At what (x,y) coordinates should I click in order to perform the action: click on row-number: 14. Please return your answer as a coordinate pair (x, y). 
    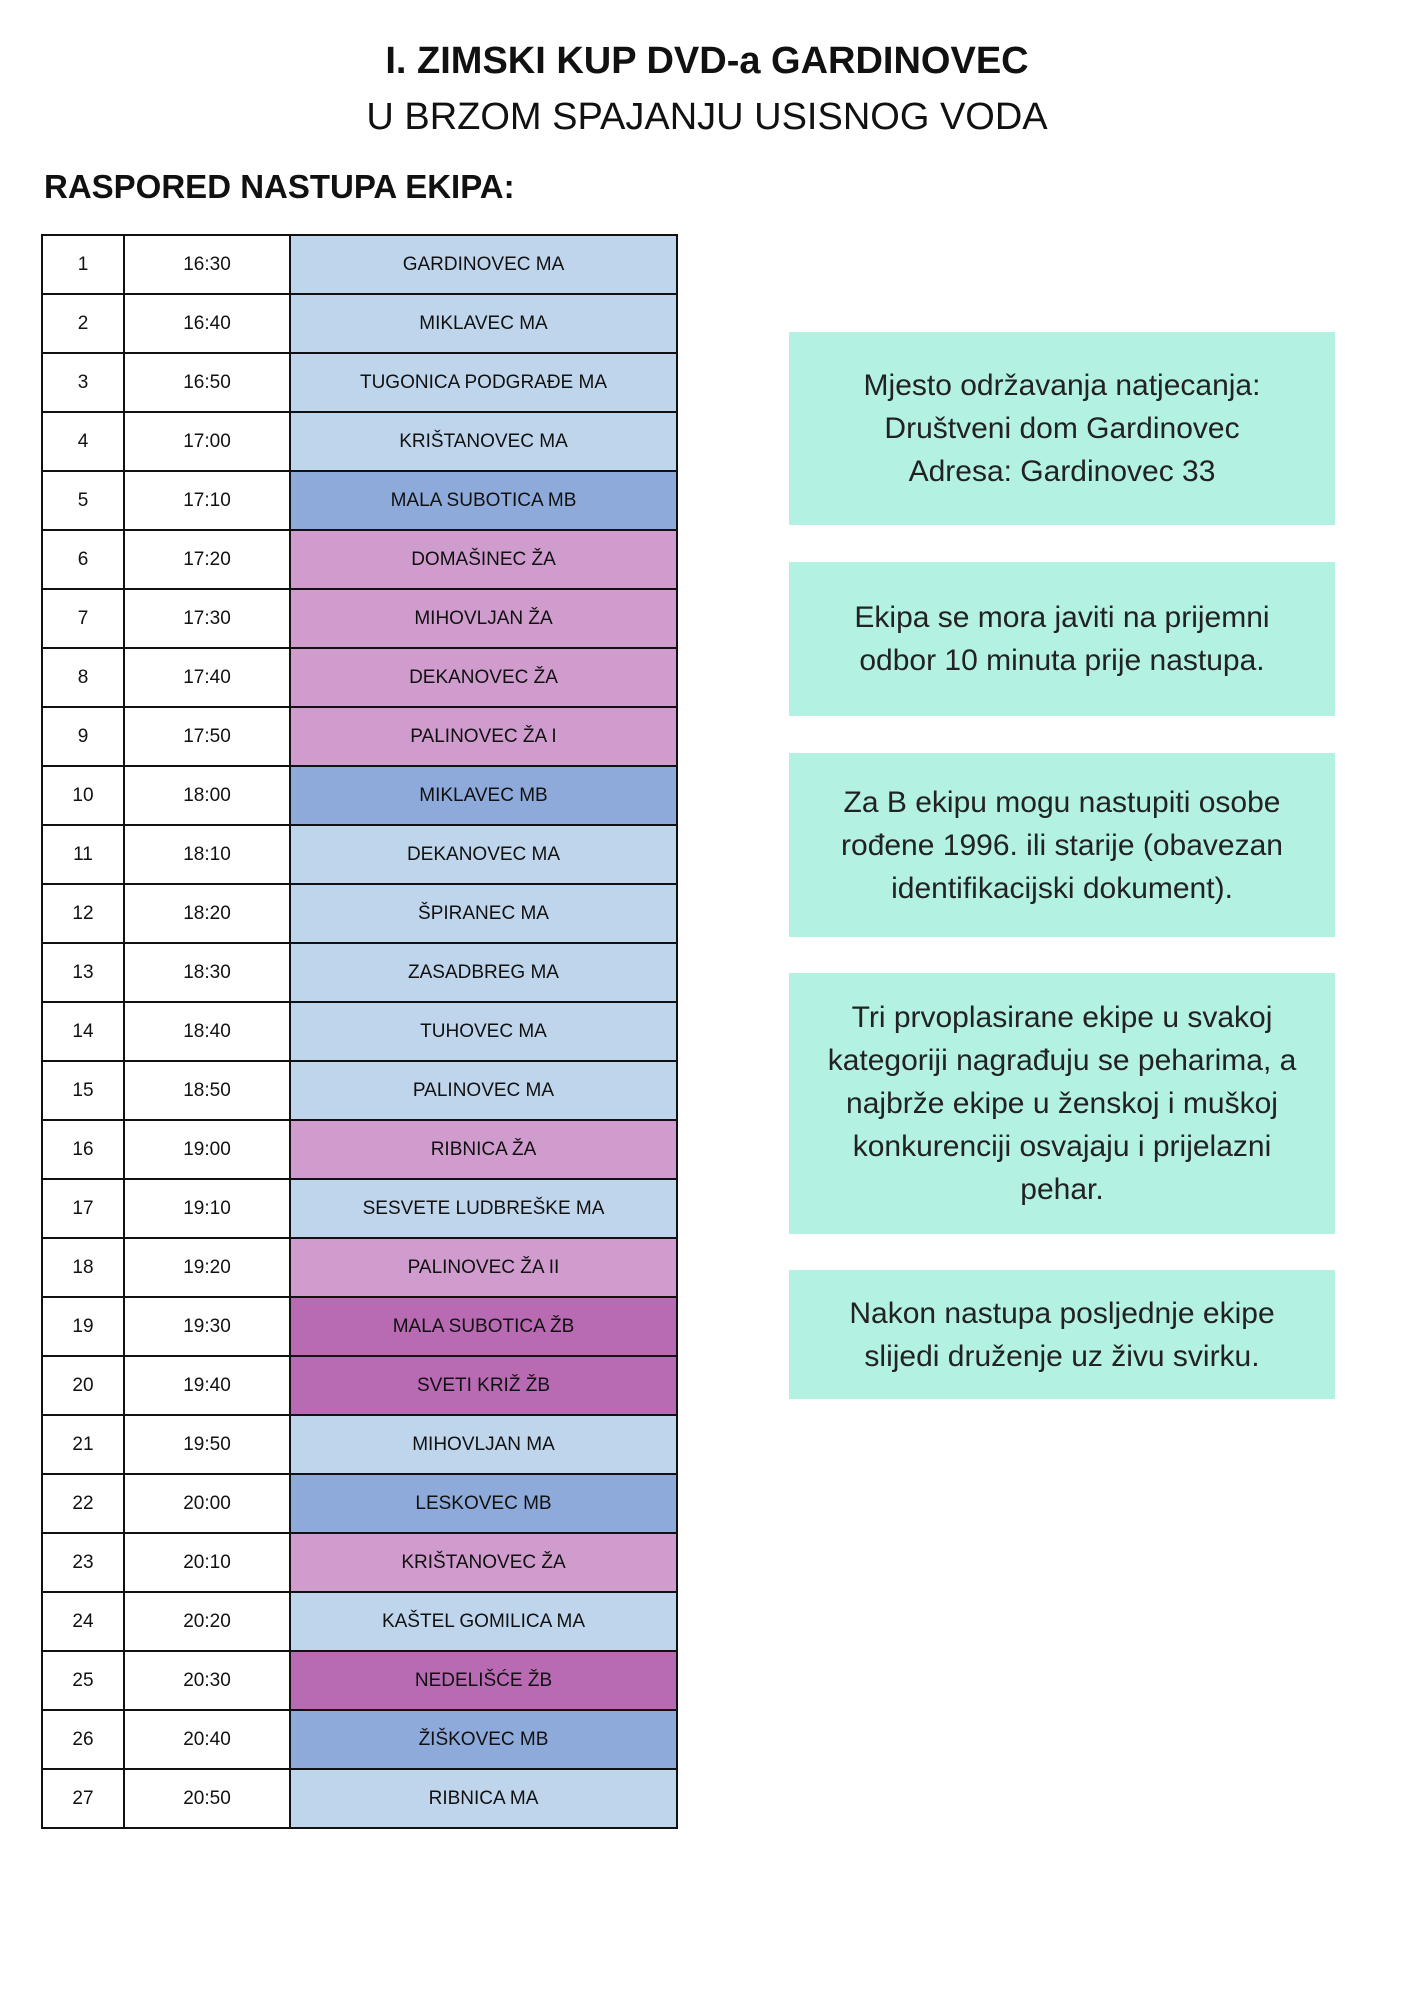
    Looking at the image, I should click on (83, 1031).